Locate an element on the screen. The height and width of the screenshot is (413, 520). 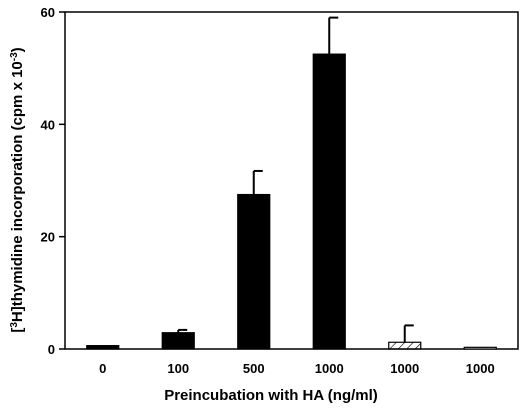
x-axis-label: Preincubation with HA (ng/ml) is located at coordinates (271, 395).